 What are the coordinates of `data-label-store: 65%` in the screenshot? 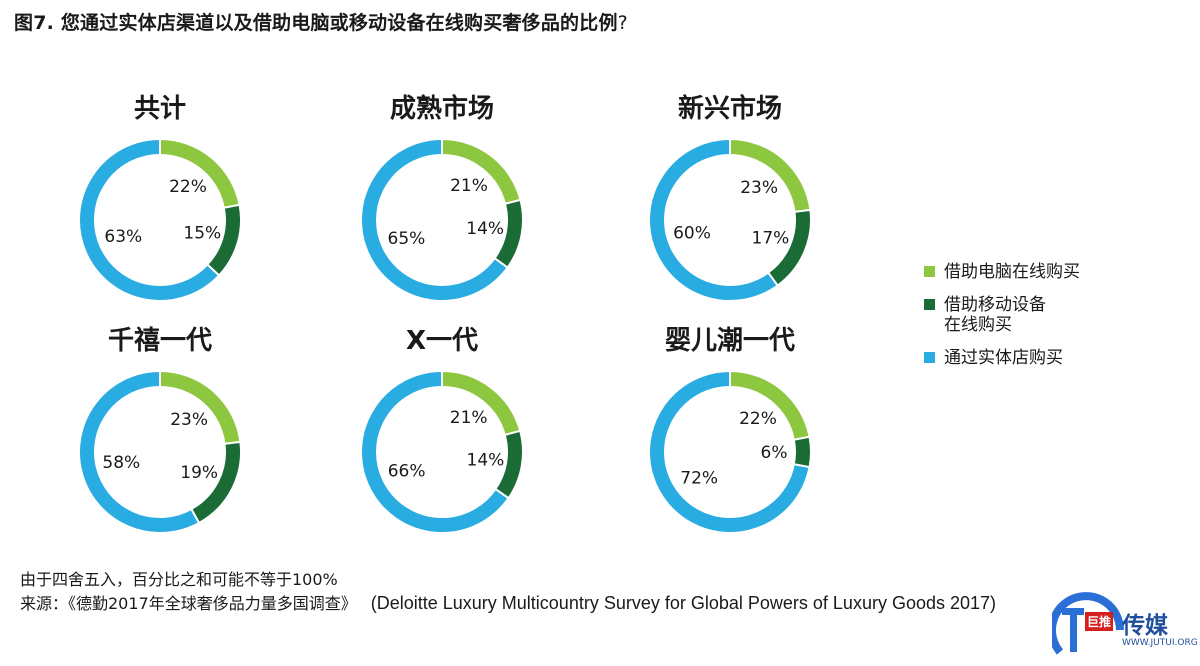 It's located at (407, 239).